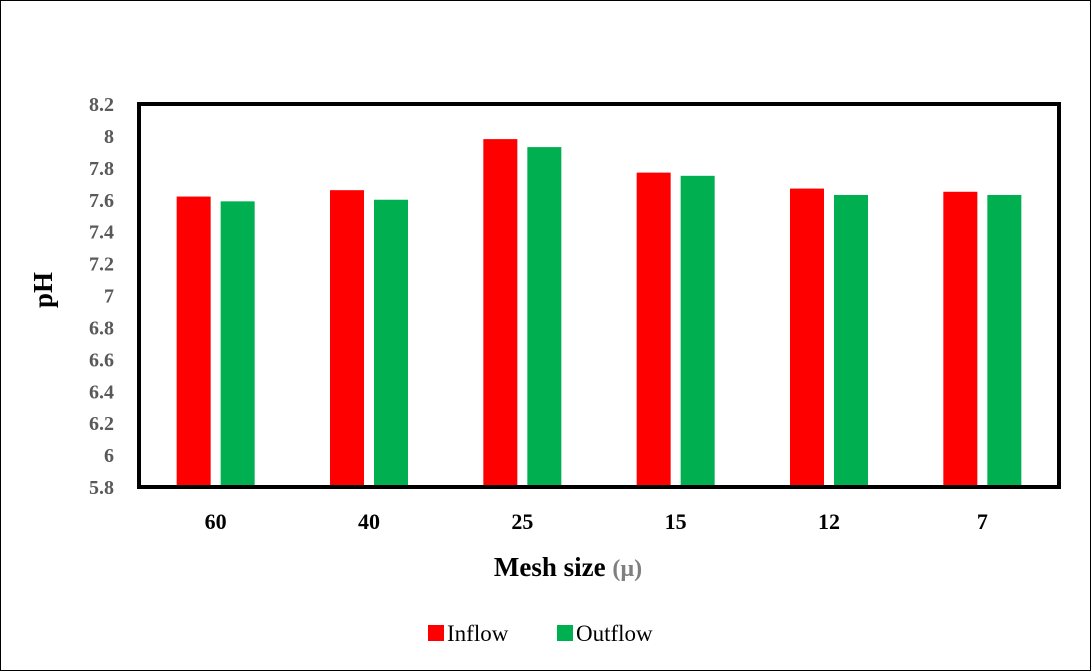 This screenshot has width=1091, height=671. I want to click on legend-label-outflow: Outflow, so click(614, 633).